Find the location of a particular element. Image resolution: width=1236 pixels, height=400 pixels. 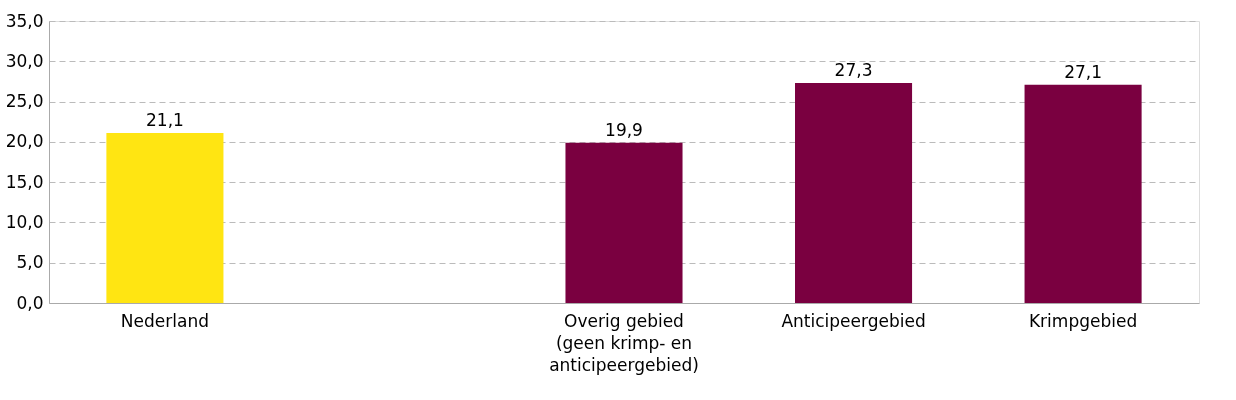

y-tick-label: 15,0 is located at coordinates (24, 181).